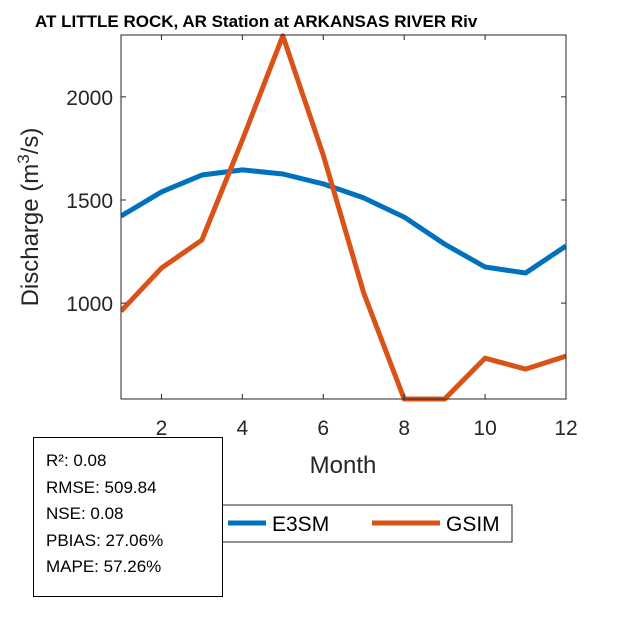  I want to click on stat-pbias: PBIAS: 27.06%, so click(105, 540).